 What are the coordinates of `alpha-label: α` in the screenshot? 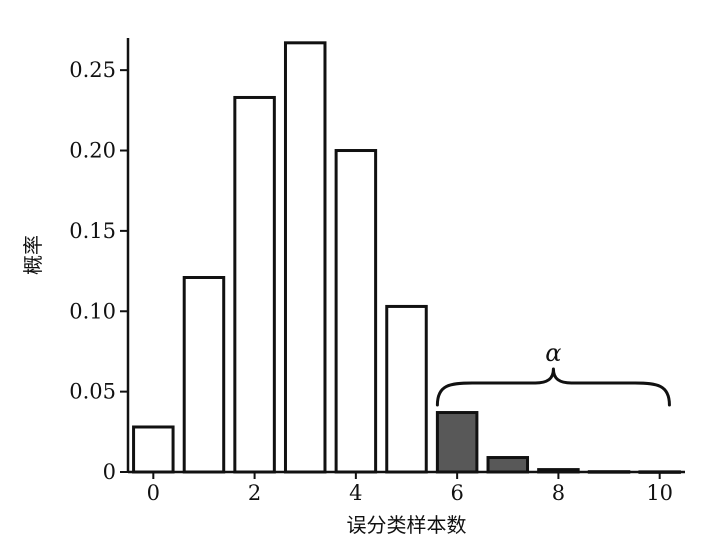 It's located at (553, 353).